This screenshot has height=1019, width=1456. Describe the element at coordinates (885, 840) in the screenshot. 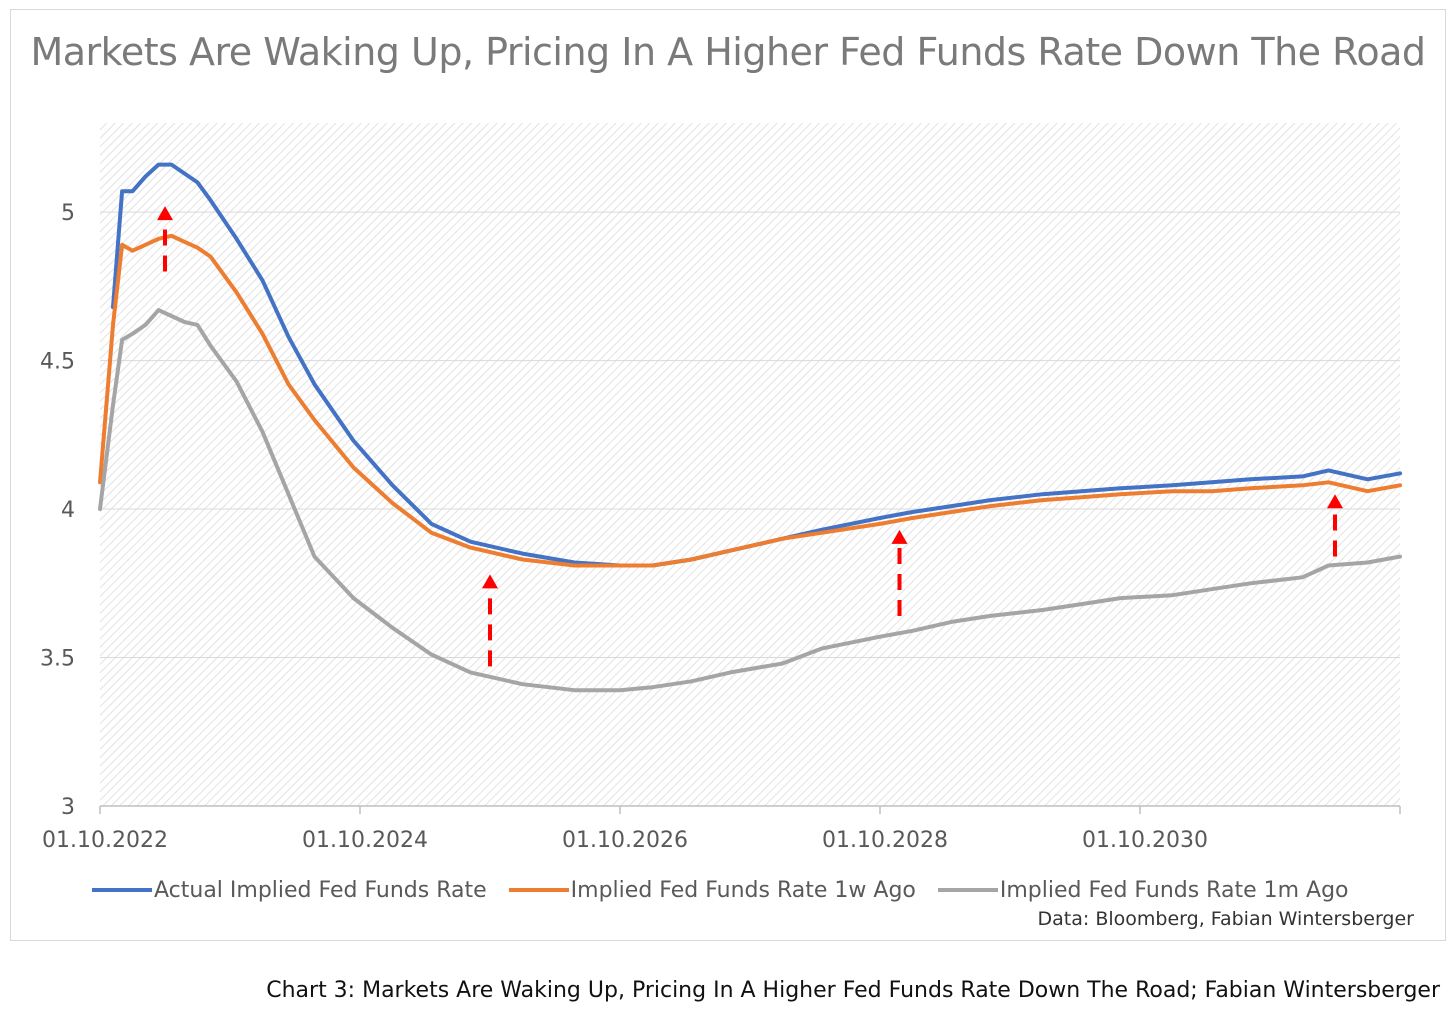

I see `x-tick-label: 01.10.2028` at that location.